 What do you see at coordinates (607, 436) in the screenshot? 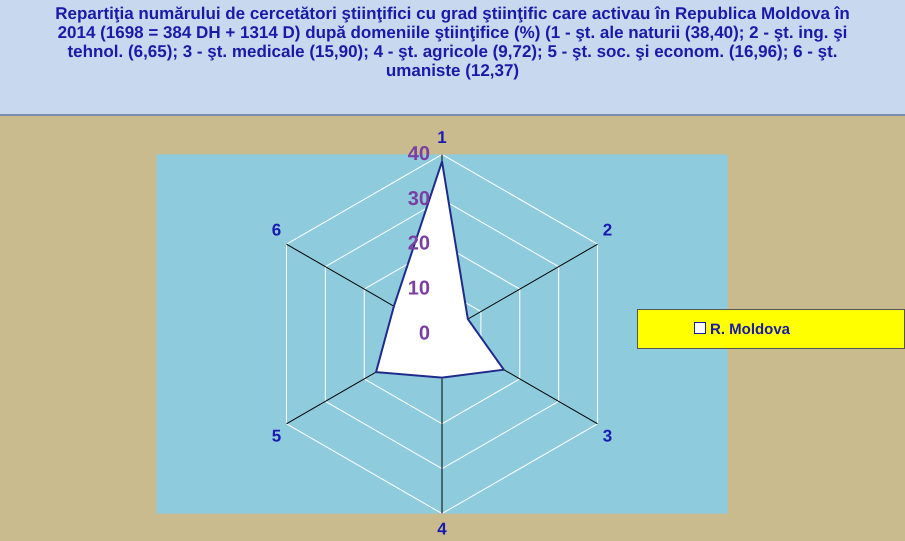
I see `spoke-label: 3` at bounding box center [607, 436].